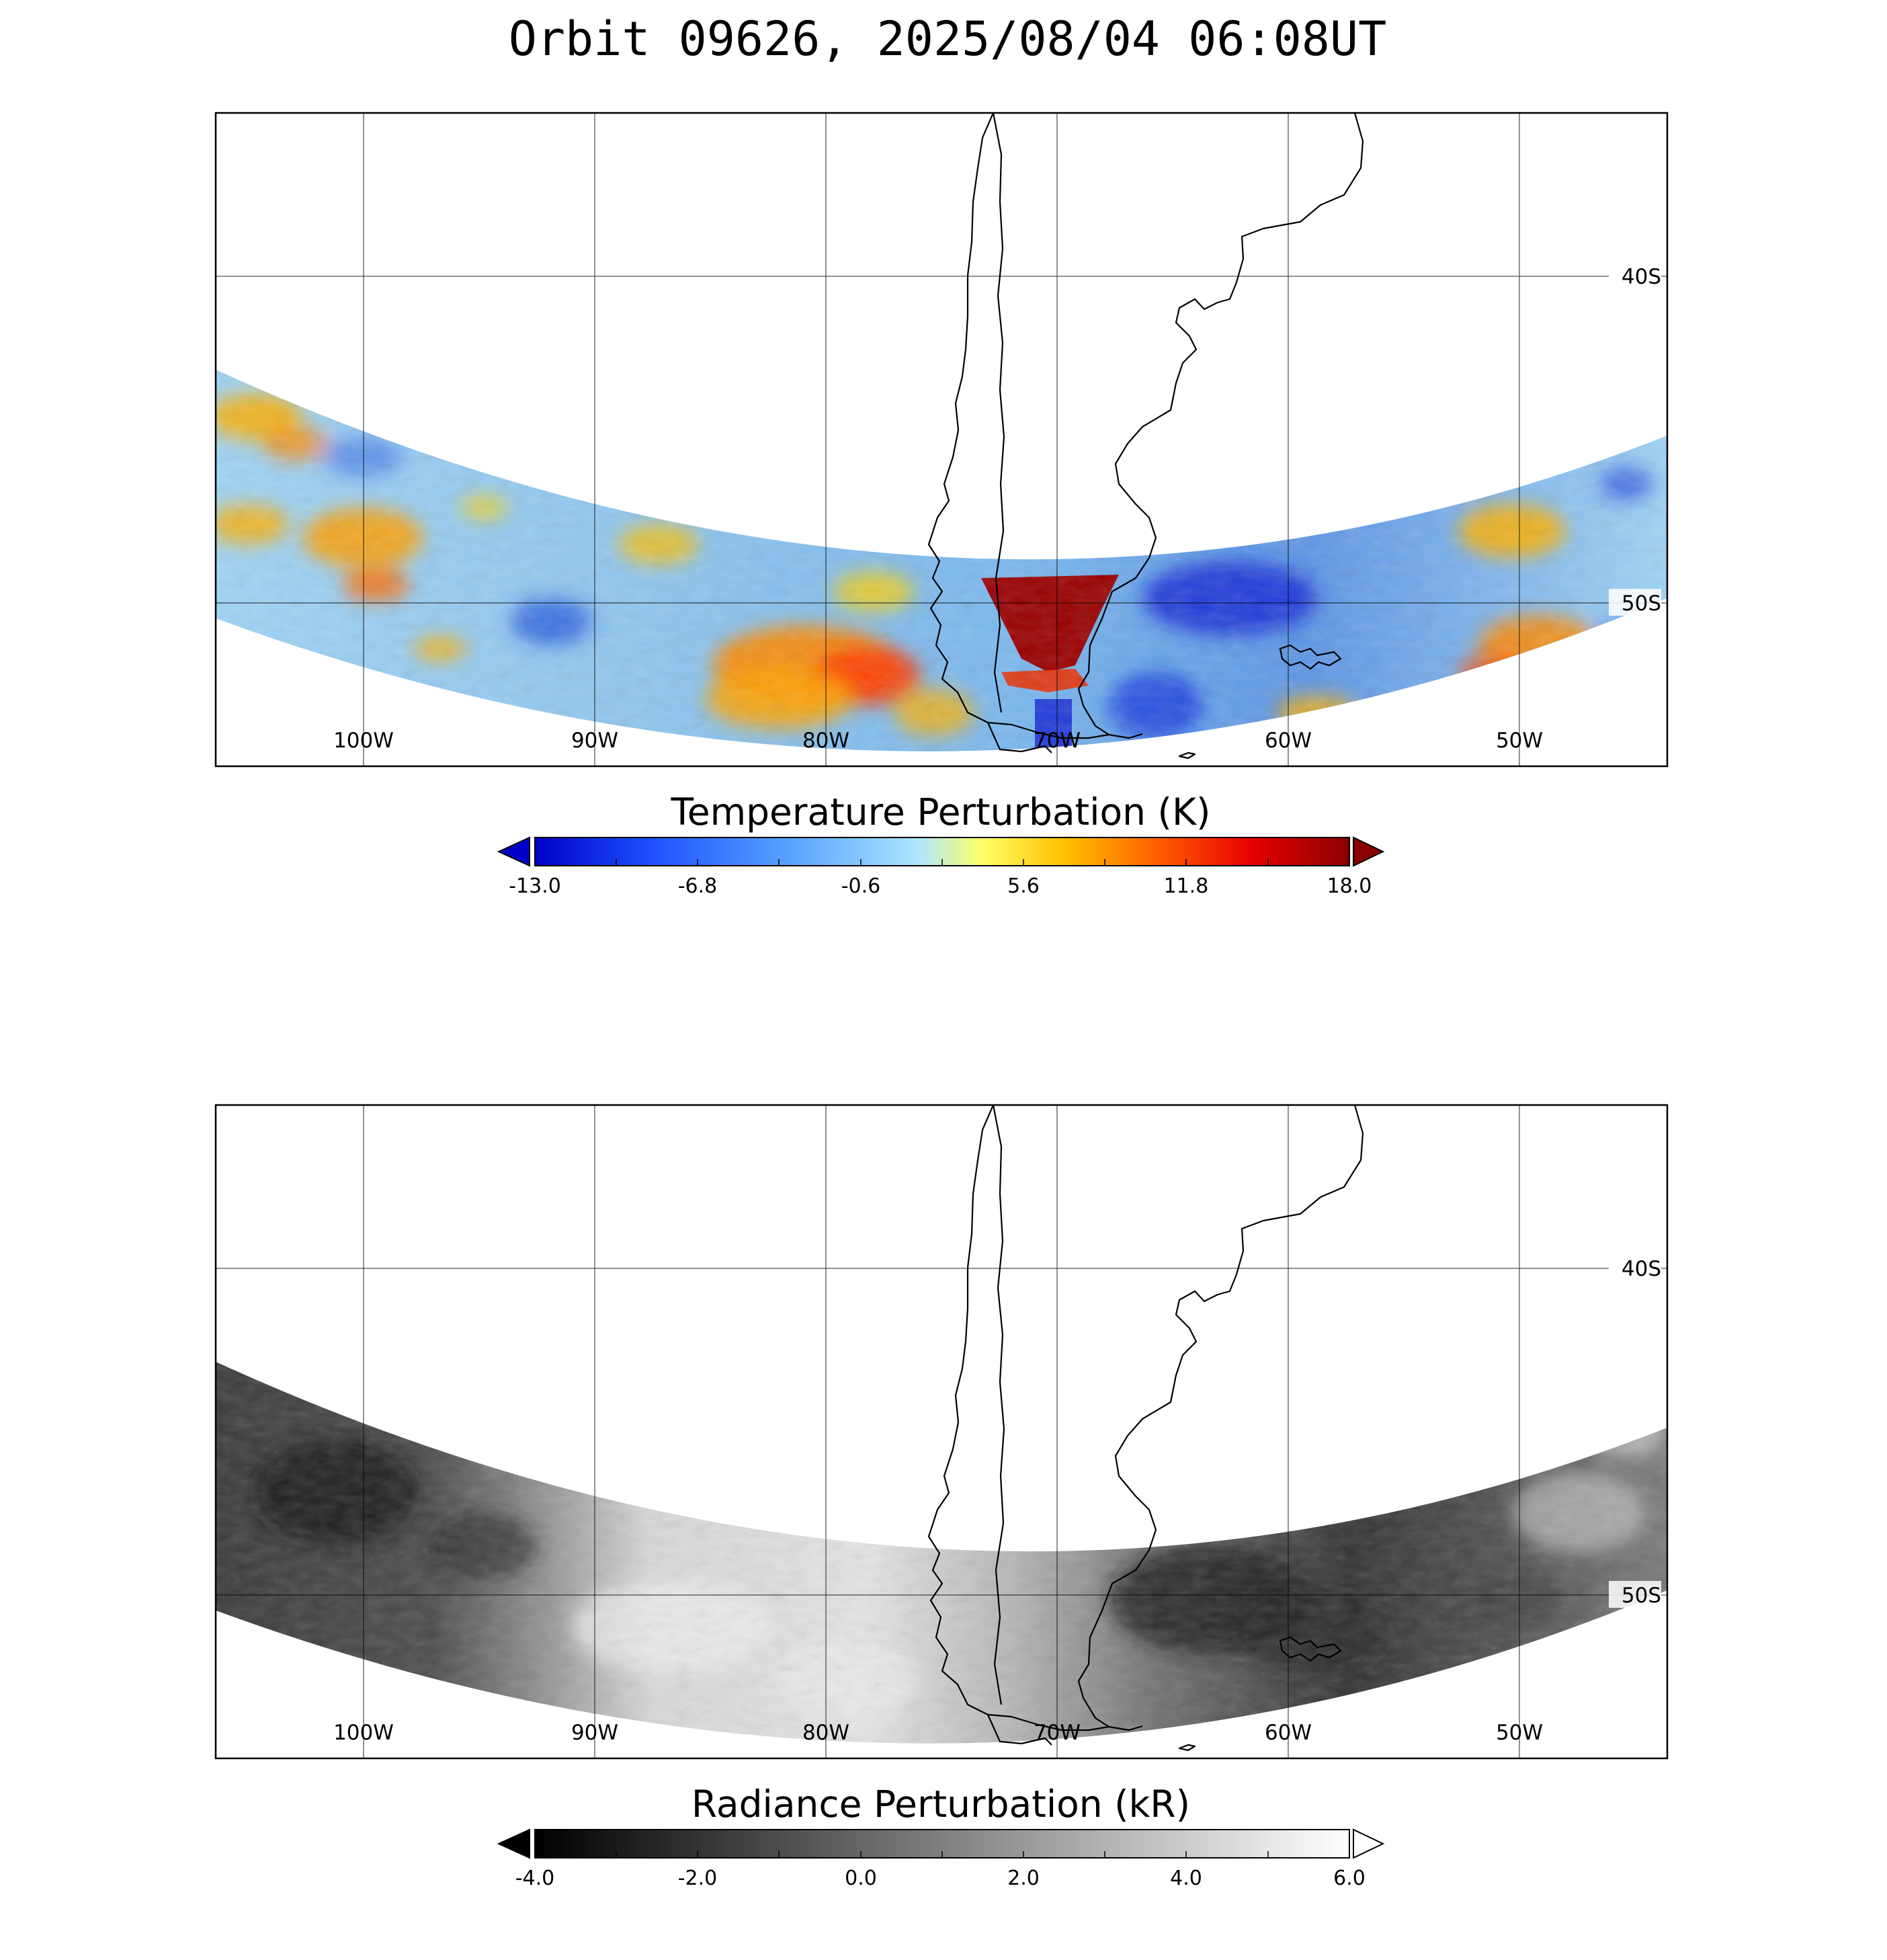 This screenshot has height=1960, width=1887. What do you see at coordinates (940, 811) in the screenshot?
I see `colorbar-label-temperature: Temperature Perturbation (K)` at bounding box center [940, 811].